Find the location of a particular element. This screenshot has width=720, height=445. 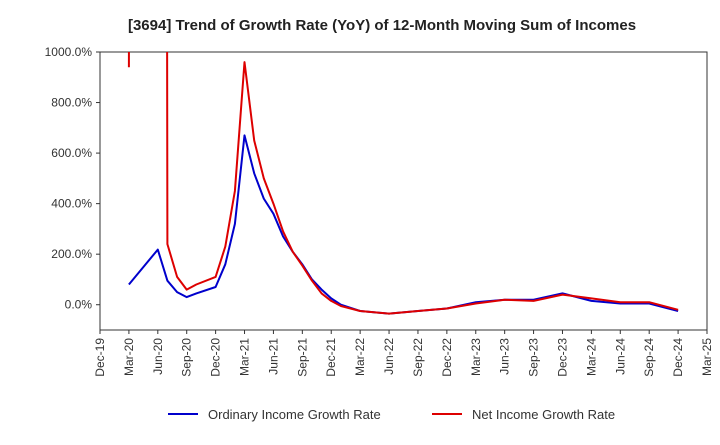

y-tick-label: 1000.0% is located at coordinates (69, 52).